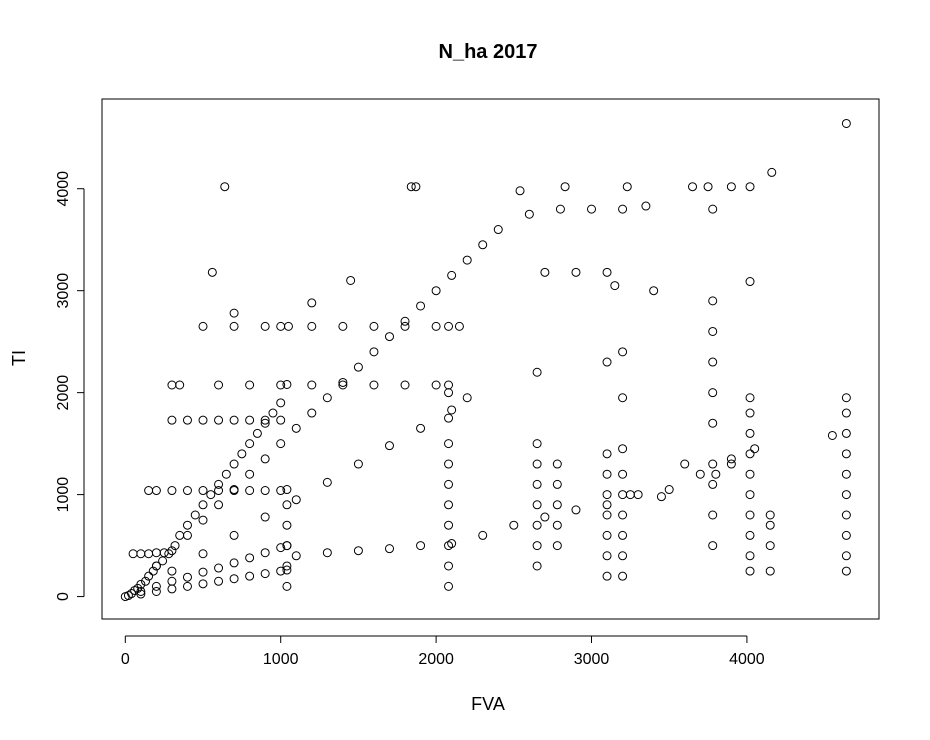 The image size is (930, 740). Describe the element at coordinates (63, 189) in the screenshot. I see `y-tick-label: 4000` at that location.